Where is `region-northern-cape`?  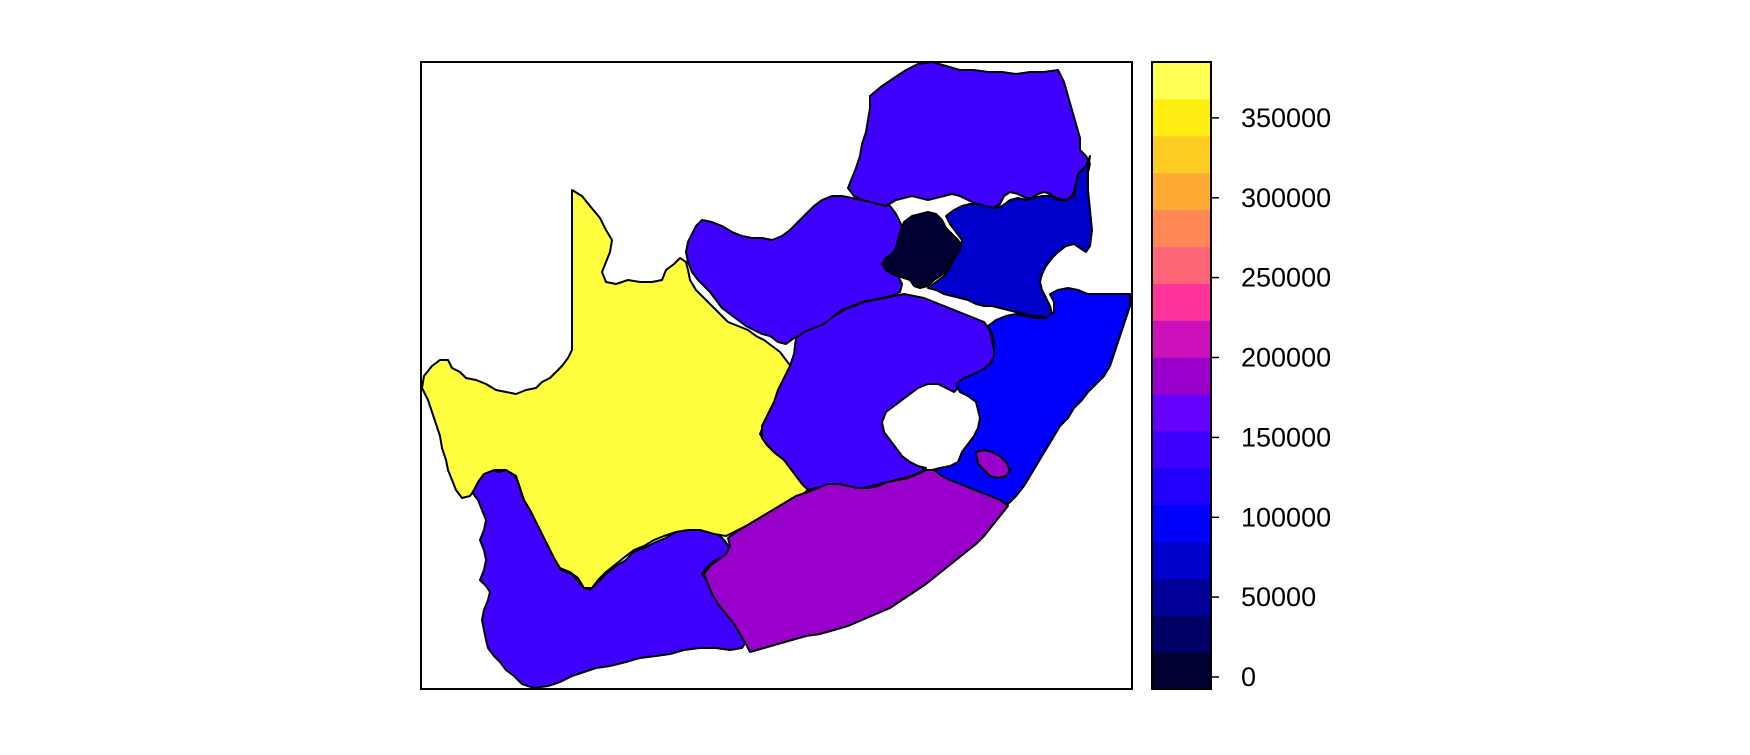 region-northern-cape is located at coordinates (615, 389).